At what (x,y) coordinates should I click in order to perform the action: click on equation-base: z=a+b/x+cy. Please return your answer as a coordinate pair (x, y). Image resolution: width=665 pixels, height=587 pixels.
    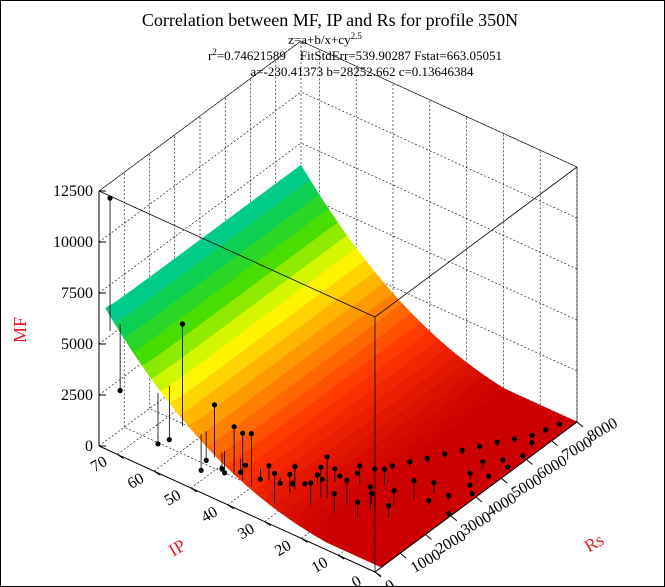
    Looking at the image, I should click on (319, 39).